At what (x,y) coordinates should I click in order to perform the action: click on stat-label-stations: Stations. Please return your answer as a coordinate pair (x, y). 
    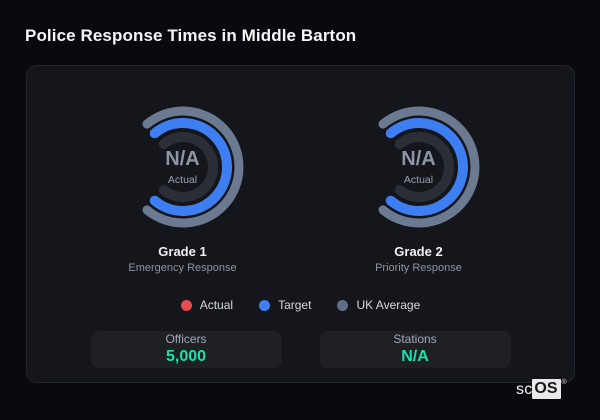
    Looking at the image, I should click on (415, 338).